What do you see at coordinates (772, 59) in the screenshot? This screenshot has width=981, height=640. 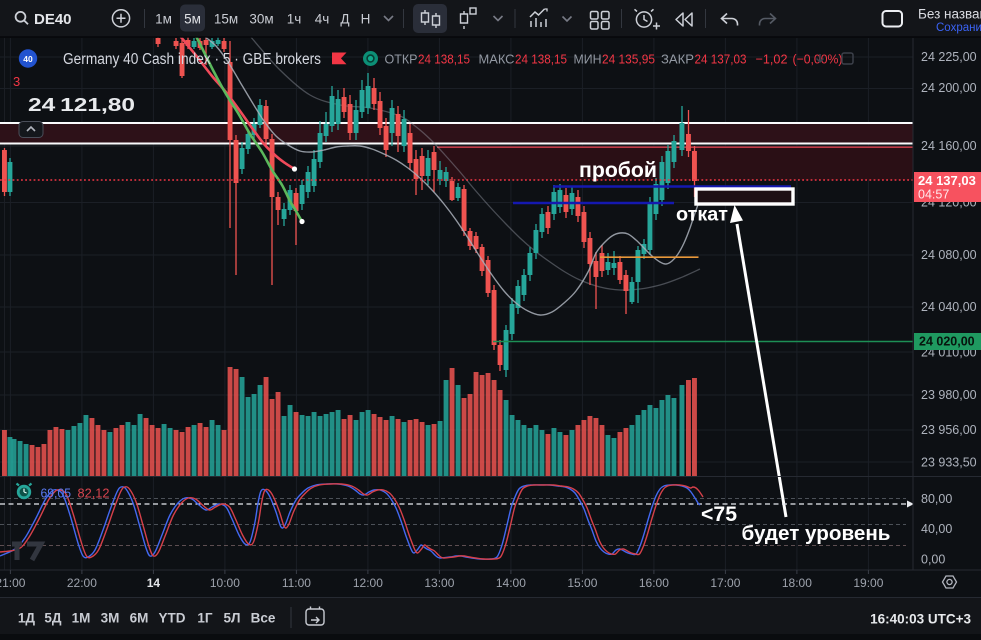 I see `svg-text: −1,02` at bounding box center [772, 59].